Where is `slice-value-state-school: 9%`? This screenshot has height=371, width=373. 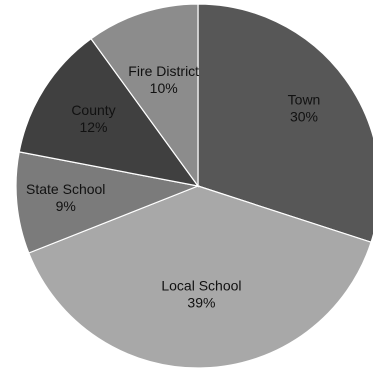
slice-value-state-school: 9% is located at coordinates (66, 206).